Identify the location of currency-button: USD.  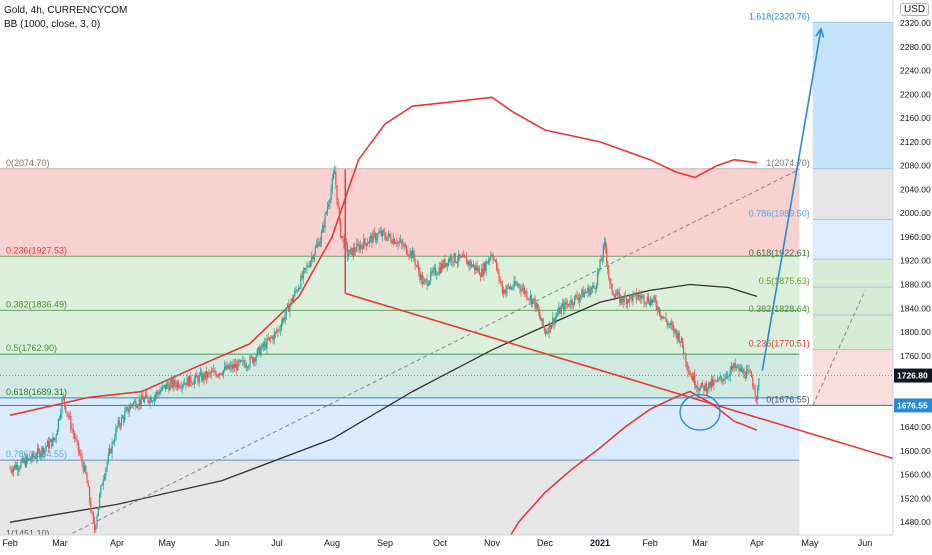
(915, 9).